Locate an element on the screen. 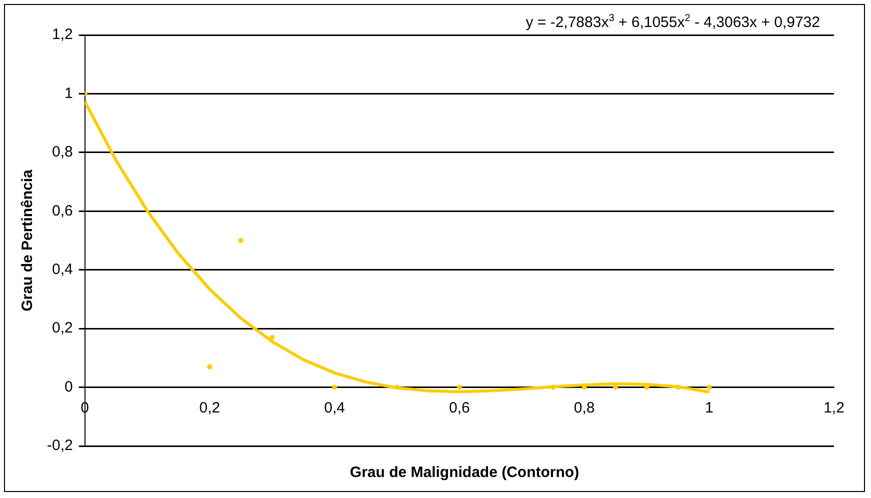 The width and height of the screenshot is (871, 498). y-tick-label: 1 is located at coordinates (68, 93).